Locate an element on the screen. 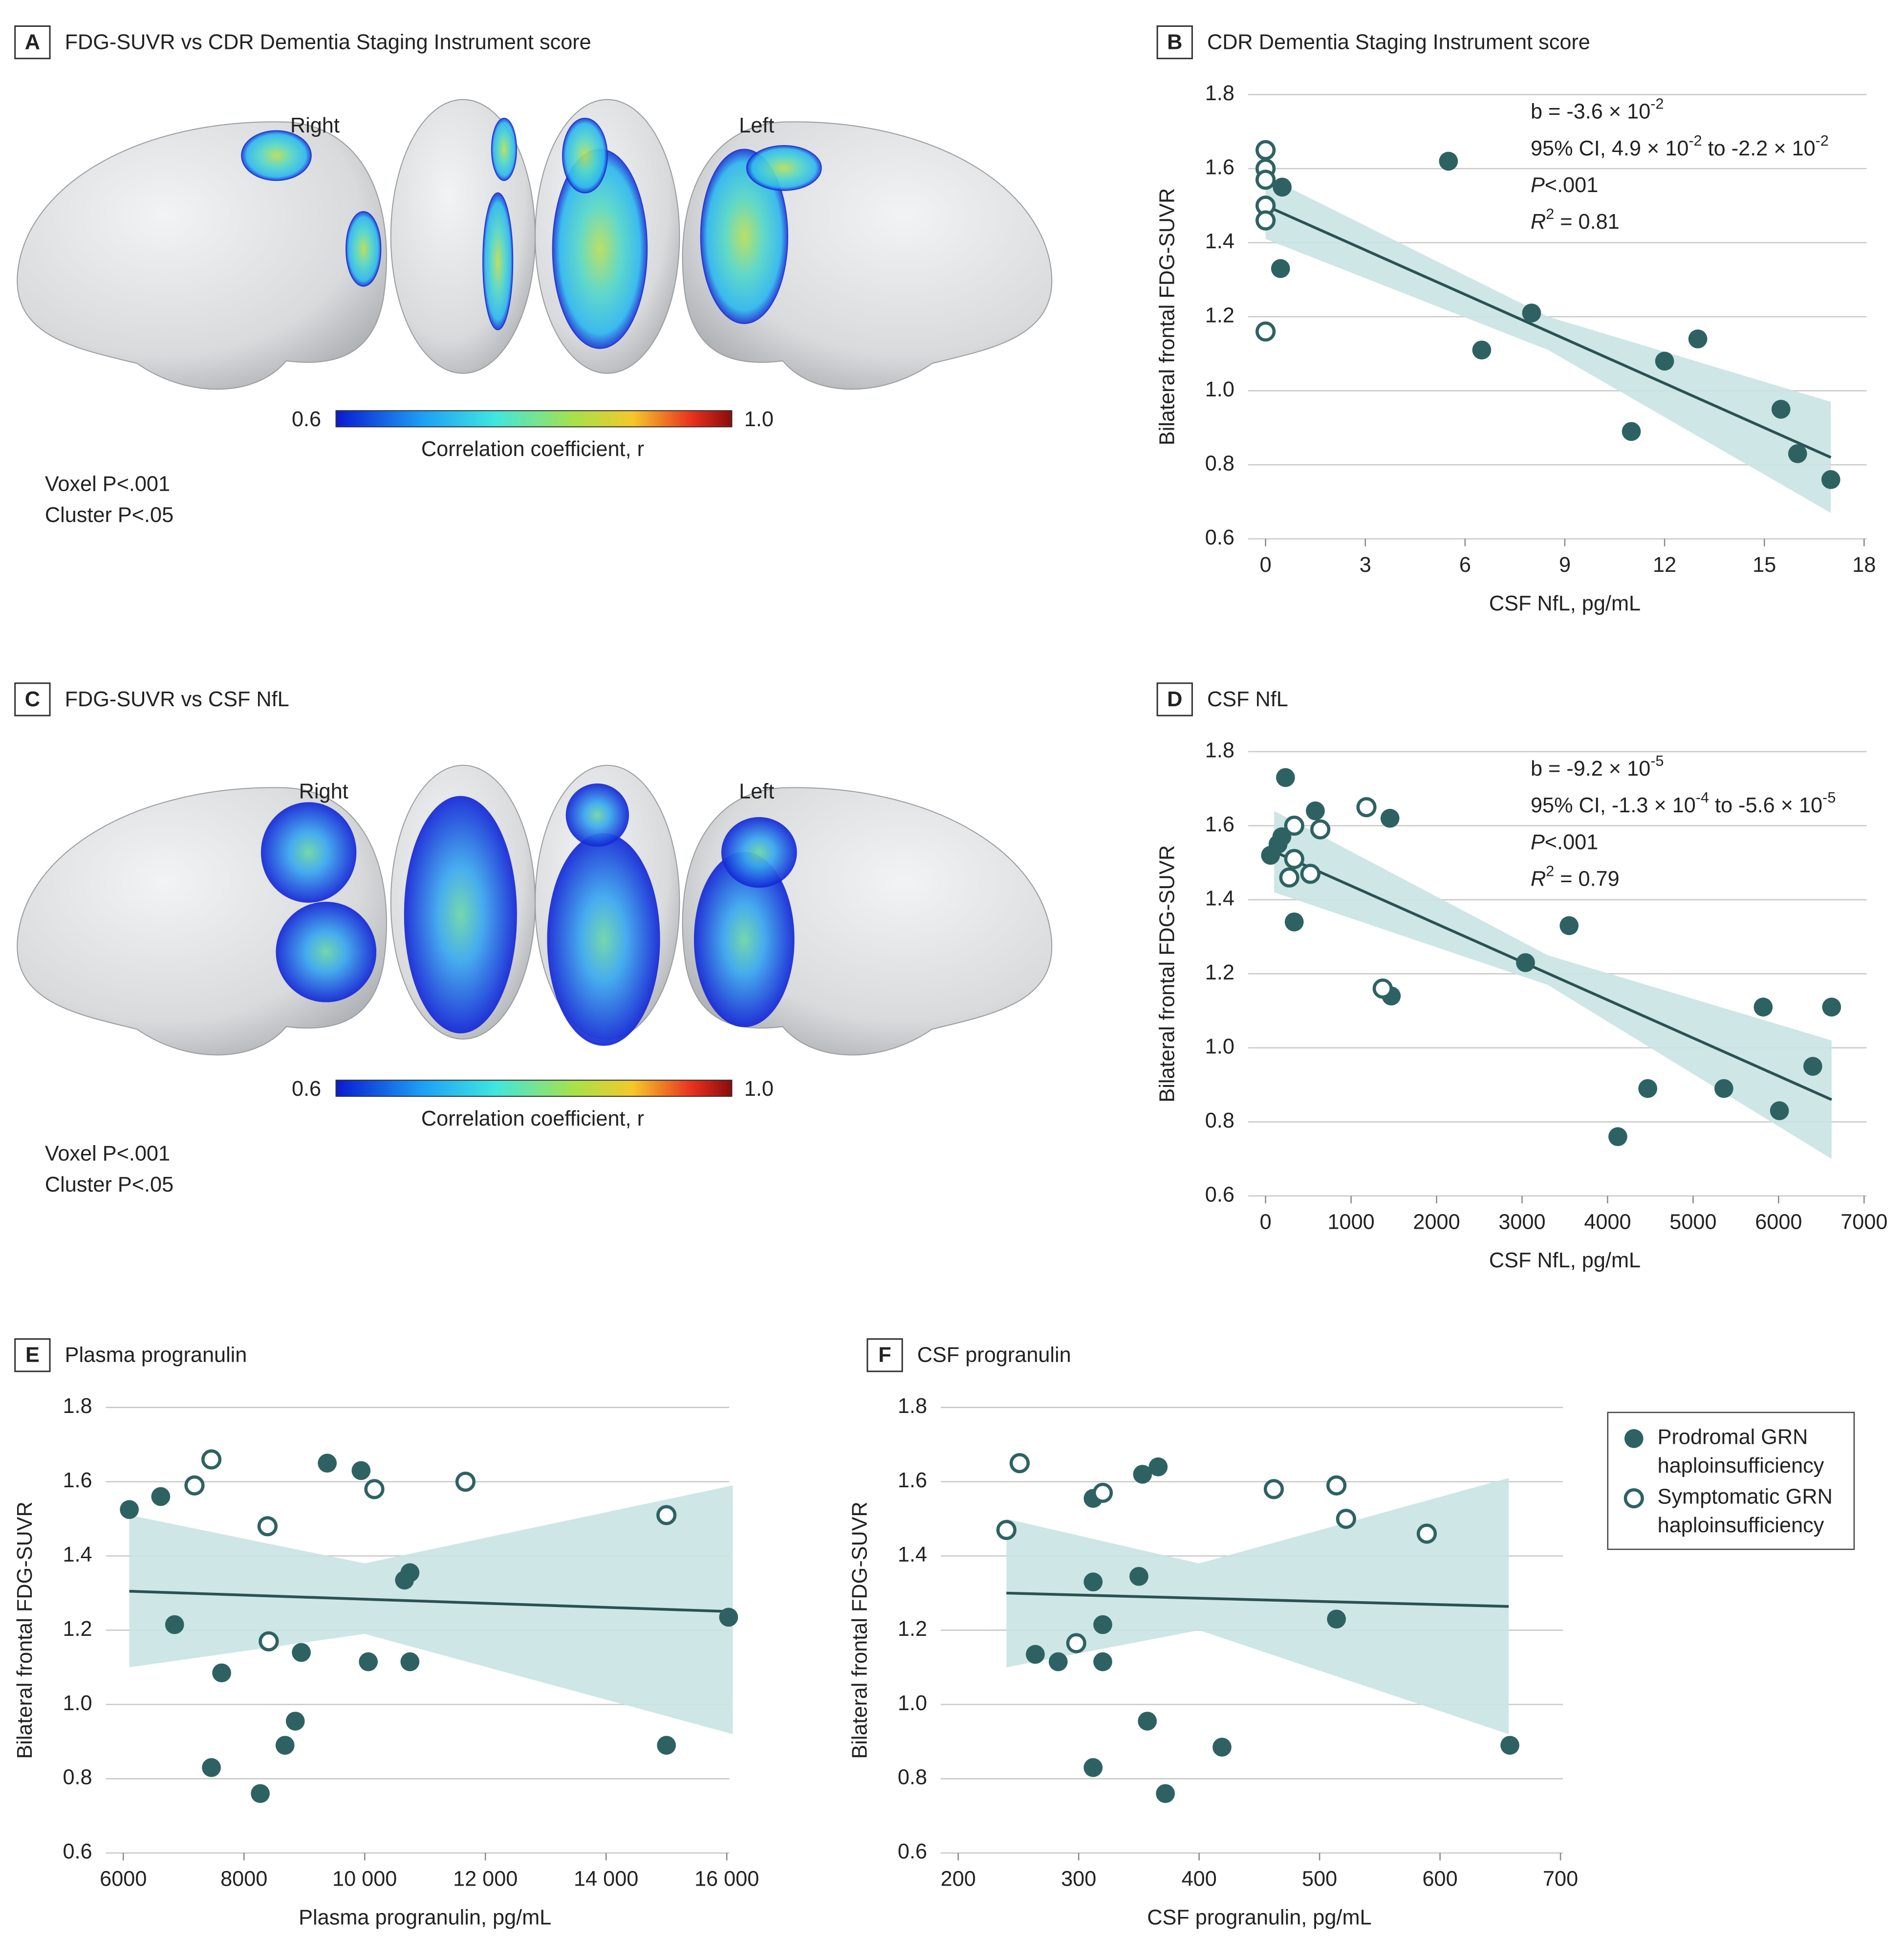 The height and width of the screenshot is (1955, 1904). y-tick-label: 0.6 is located at coordinates (1219, 1195).